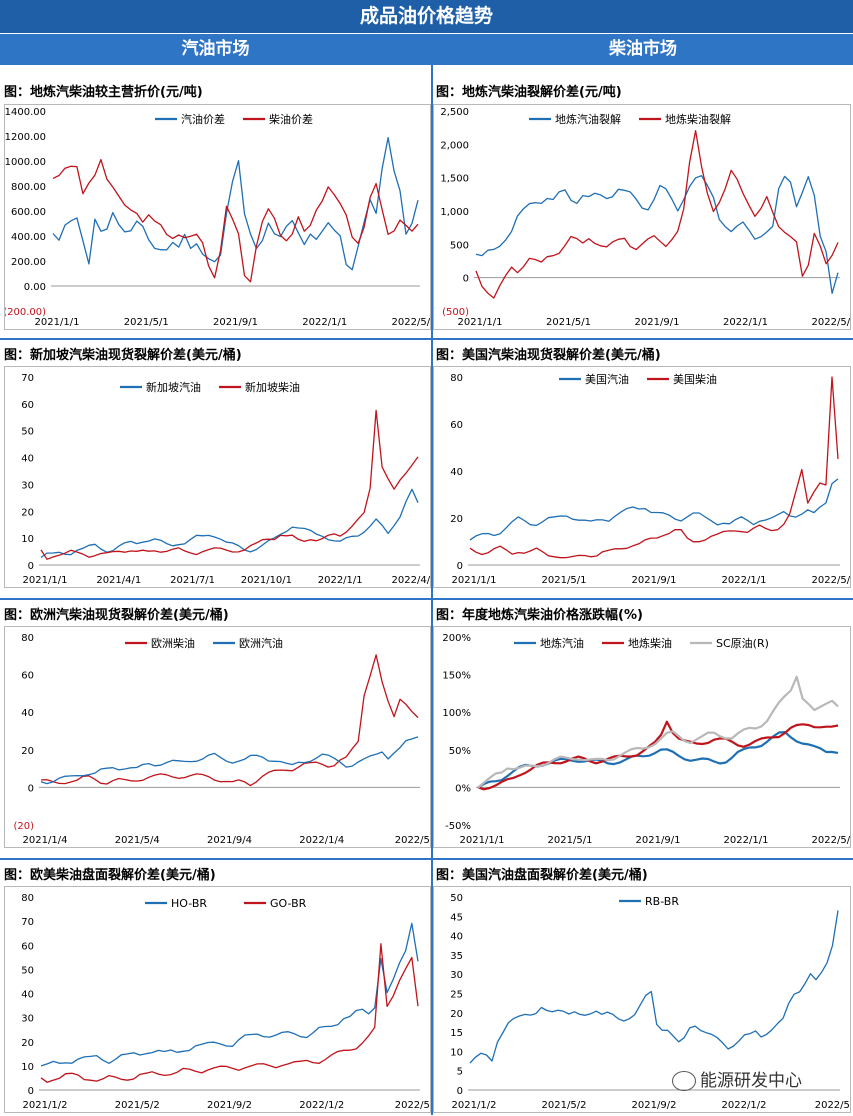 The height and width of the screenshot is (1116, 853). What do you see at coordinates (454, 179) in the screenshot?
I see `y-tick-label: 1,500` at bounding box center [454, 179].